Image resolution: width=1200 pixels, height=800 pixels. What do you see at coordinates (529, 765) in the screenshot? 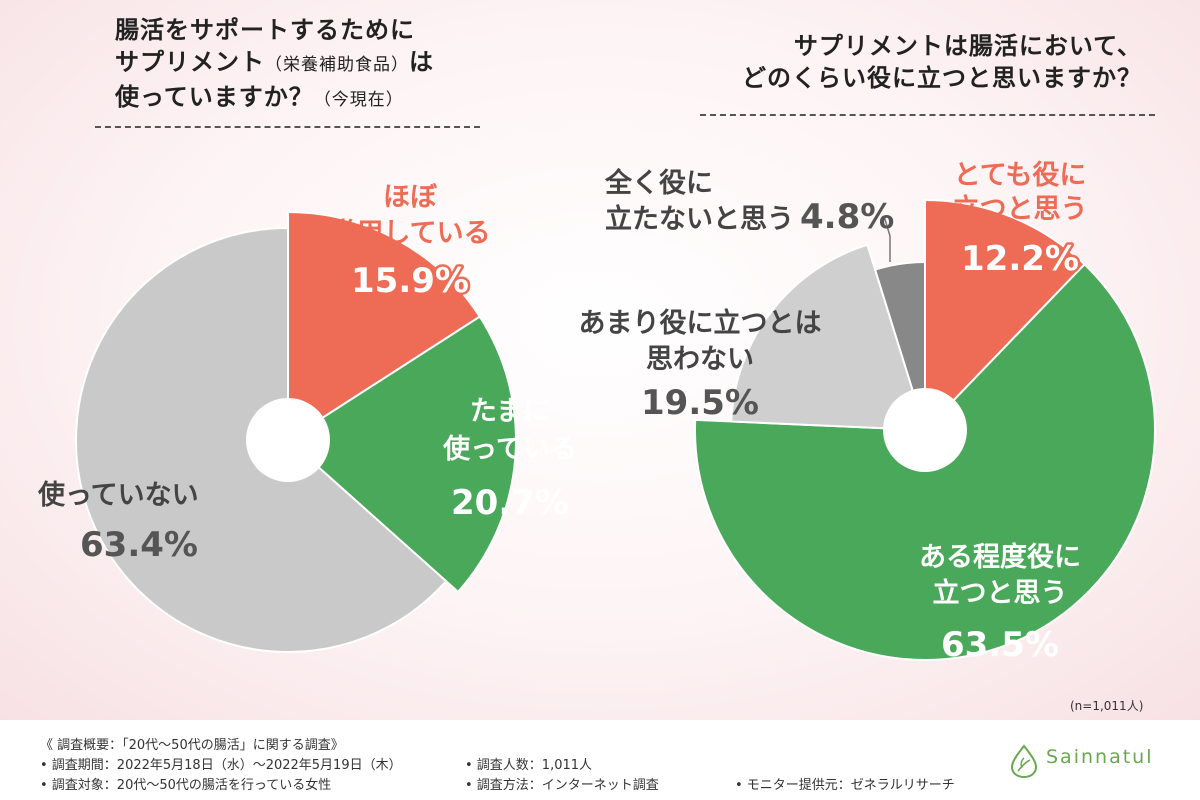
I see `footer-people: • 調査人数：1,011人` at bounding box center [529, 765].